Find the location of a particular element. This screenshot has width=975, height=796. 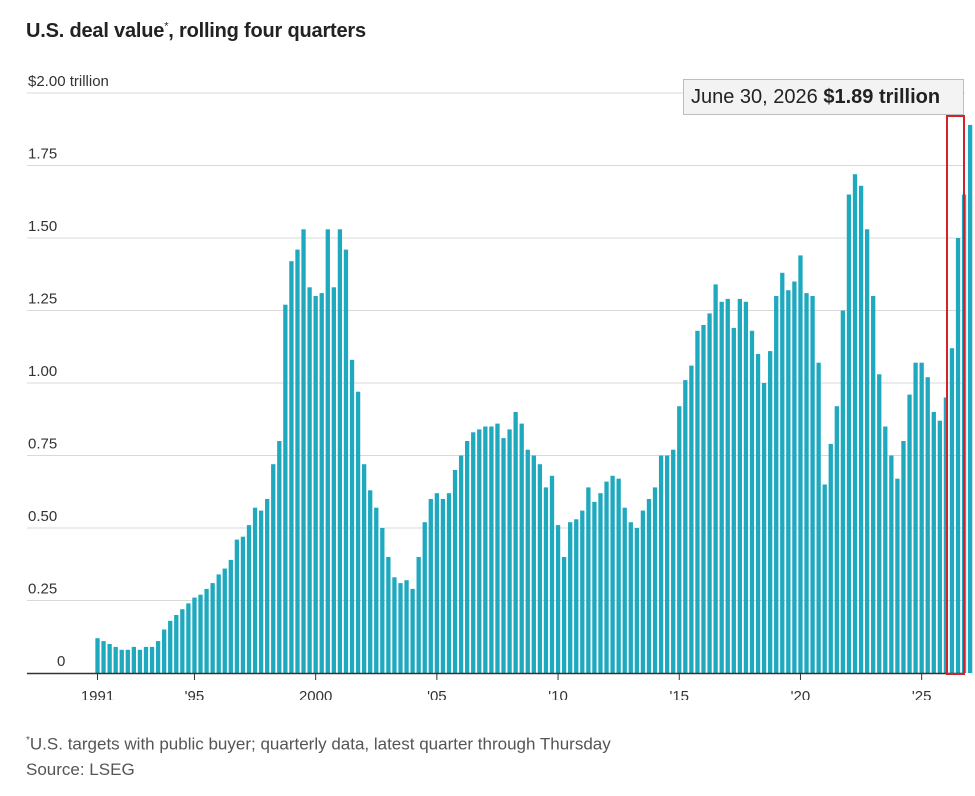

x-tick-label: '25 is located at coordinates (922, 694).